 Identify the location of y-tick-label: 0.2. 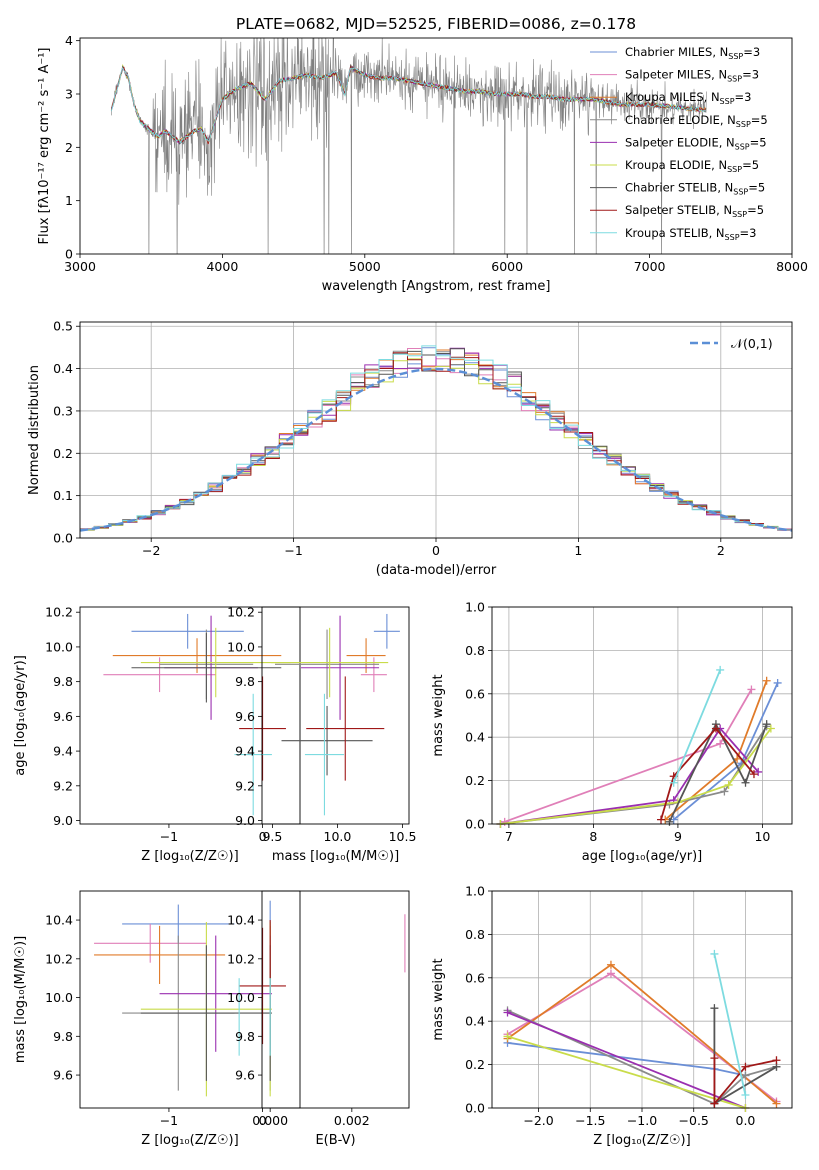
(475, 780).